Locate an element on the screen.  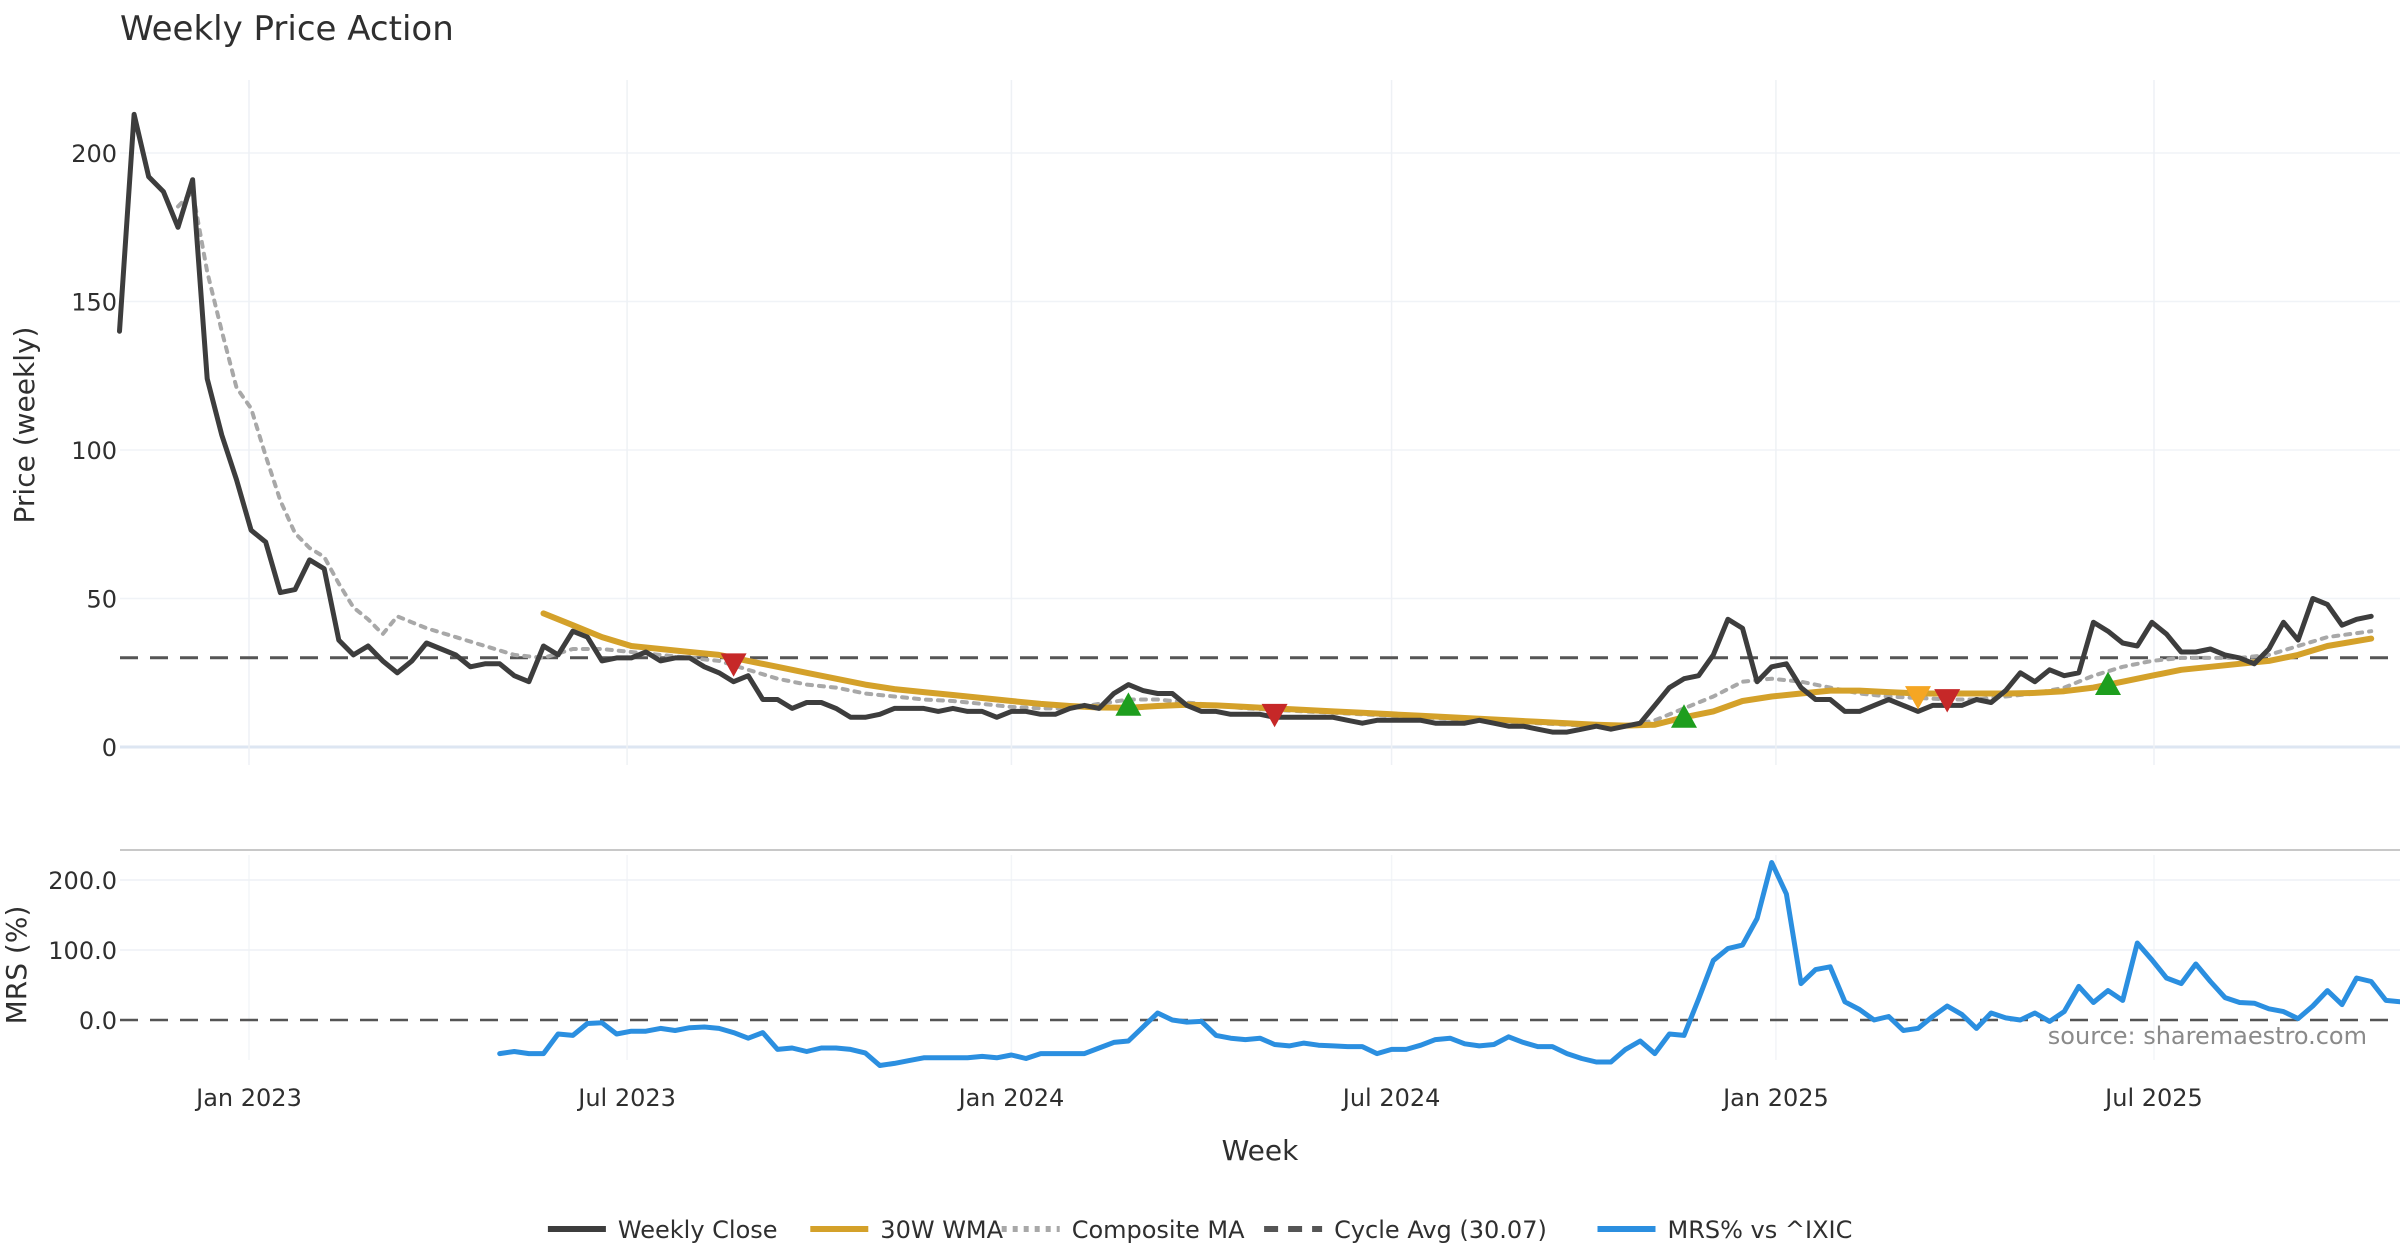
price-y-tick: 150 is located at coordinates (94, 303).